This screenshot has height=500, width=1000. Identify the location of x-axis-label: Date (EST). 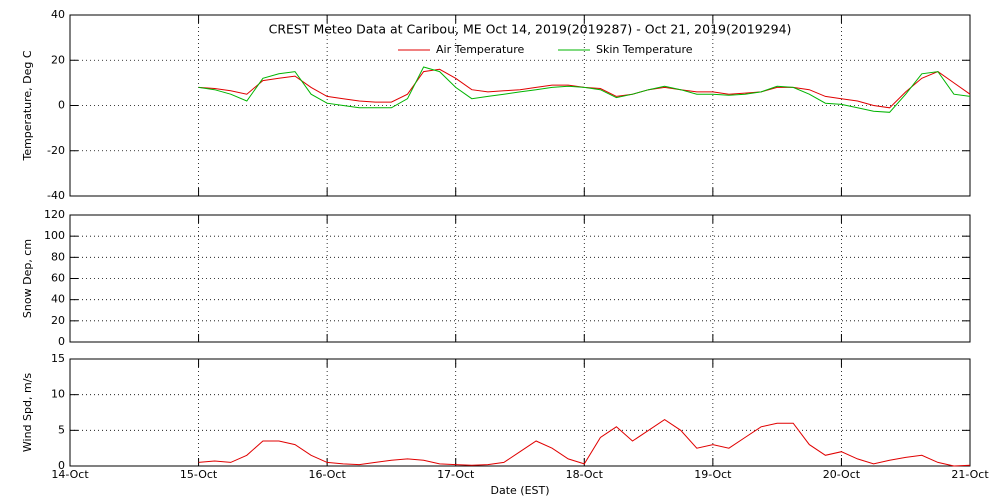
(519, 490).